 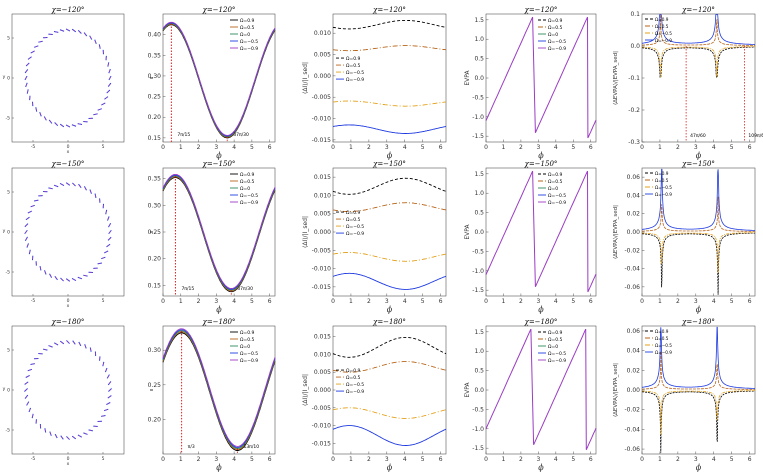 What do you see at coordinates (698, 164) in the screenshot?
I see `delta-evpa-title: χ=−150°` at bounding box center [698, 164].